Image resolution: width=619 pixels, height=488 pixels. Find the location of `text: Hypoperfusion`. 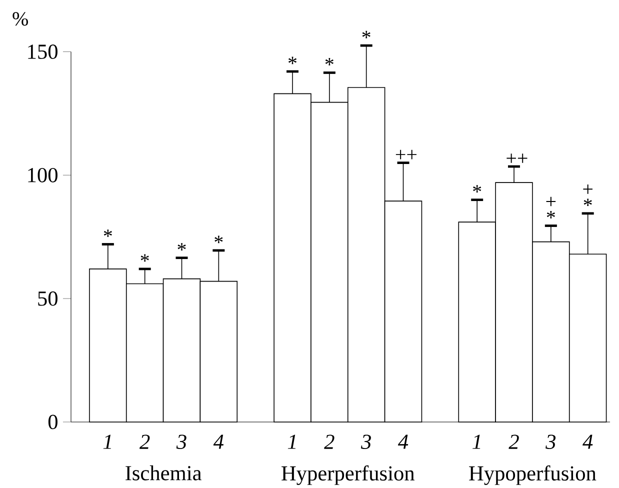

text: Hypoperfusion is located at coordinates (532, 475).